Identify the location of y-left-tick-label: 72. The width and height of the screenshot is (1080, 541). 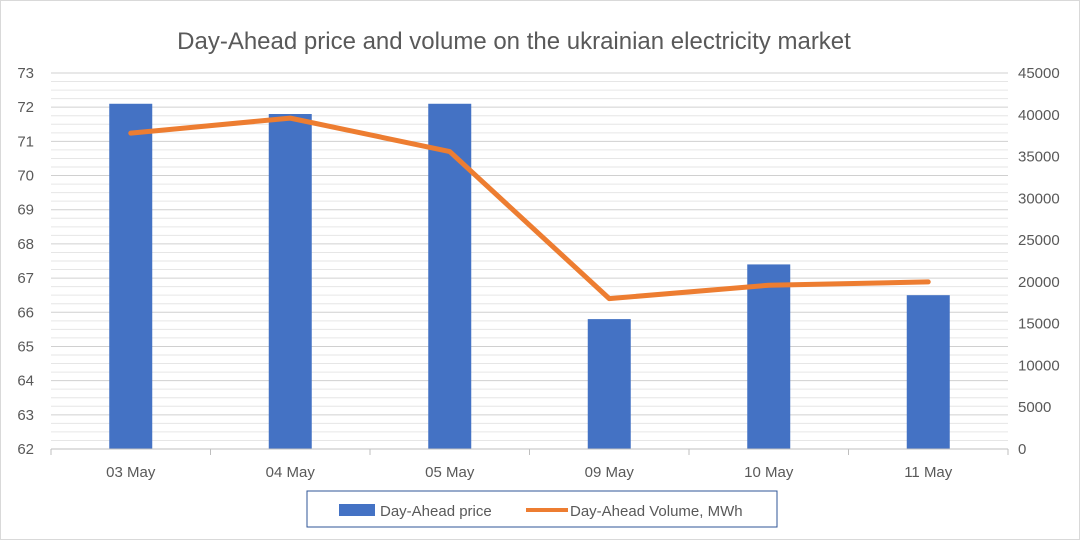
(25, 107).